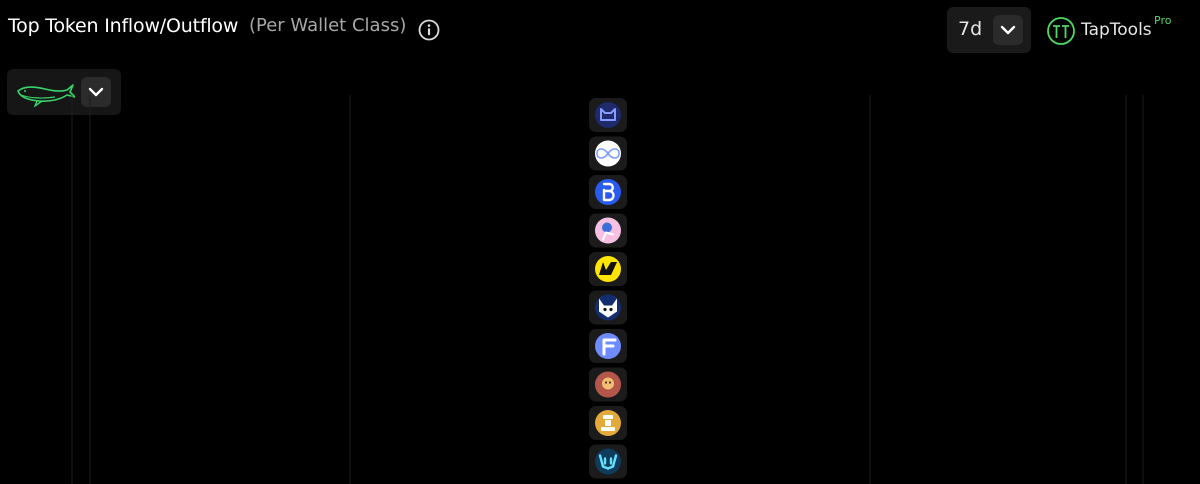  What do you see at coordinates (608, 153) in the screenshot?
I see `token-2-infinity-loop-icon` at bounding box center [608, 153].